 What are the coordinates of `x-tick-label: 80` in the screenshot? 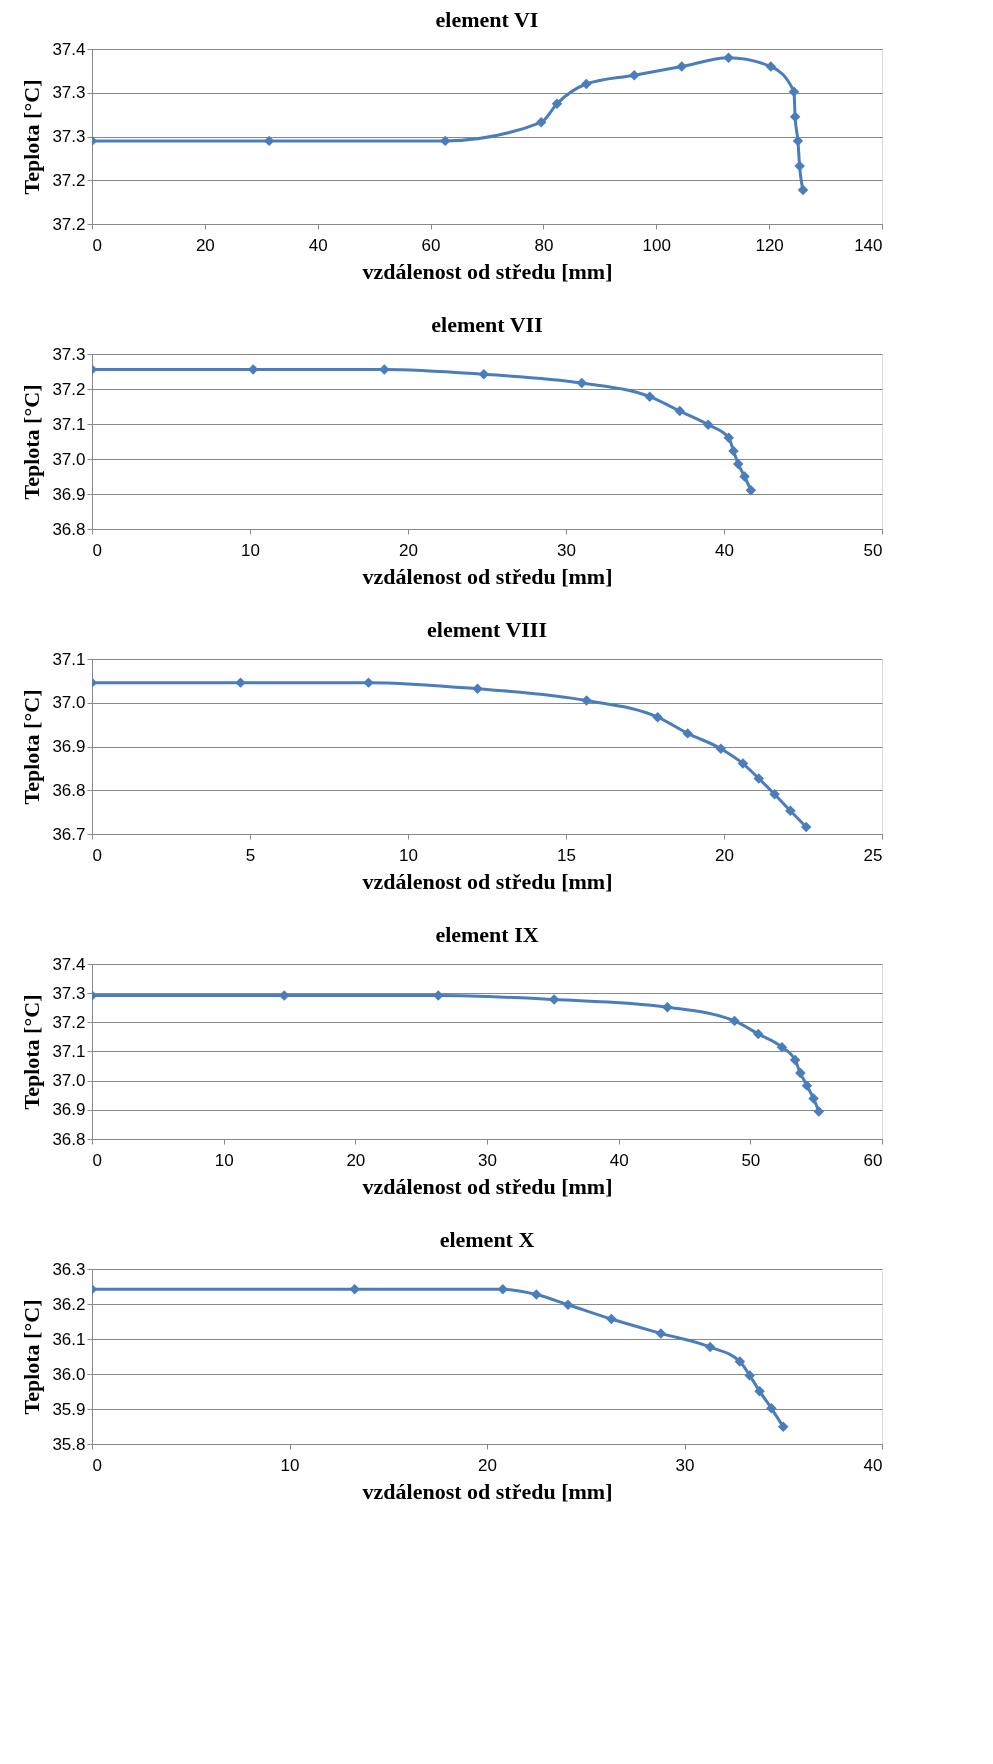 It's located at (544, 245).